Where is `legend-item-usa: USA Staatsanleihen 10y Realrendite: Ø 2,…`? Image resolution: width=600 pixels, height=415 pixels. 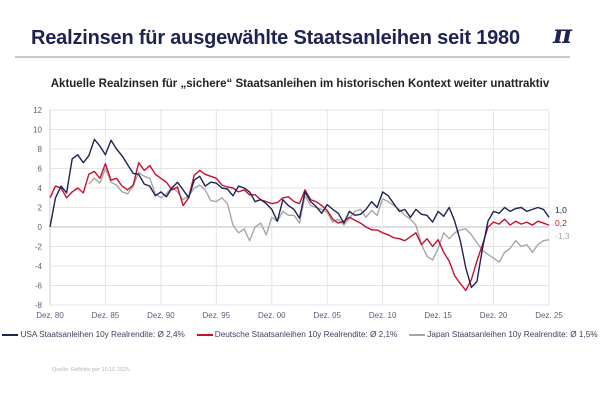
legend-item-usa: USA Staatsanleihen 10y Realrendite: Ø 2,… is located at coordinates (93, 334).